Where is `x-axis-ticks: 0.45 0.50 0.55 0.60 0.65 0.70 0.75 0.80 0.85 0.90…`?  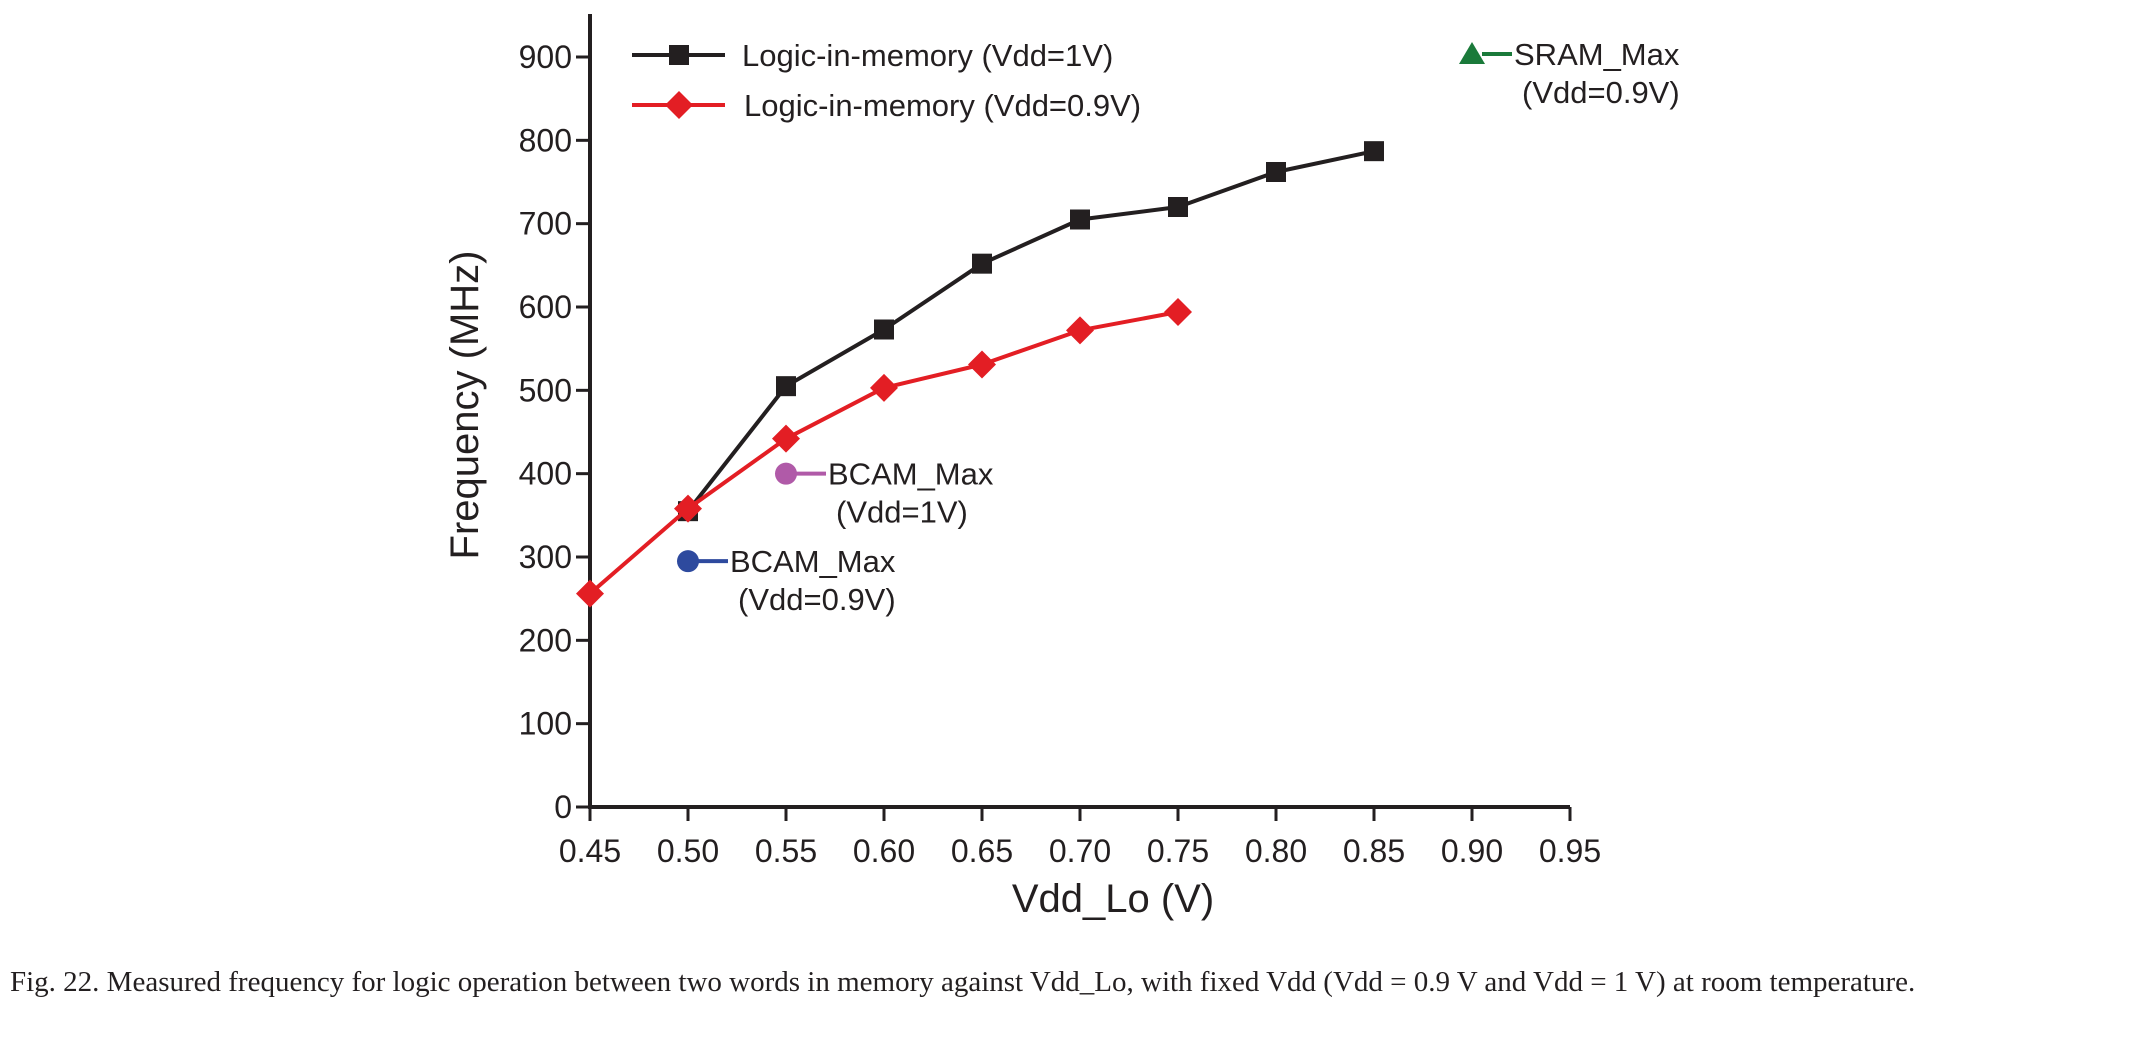
x-axis-ticks: 0.45 0.50 0.55 0.60 0.65 0.70 0.75 0.80 0.85 0.90… is located at coordinates (1080, 838).